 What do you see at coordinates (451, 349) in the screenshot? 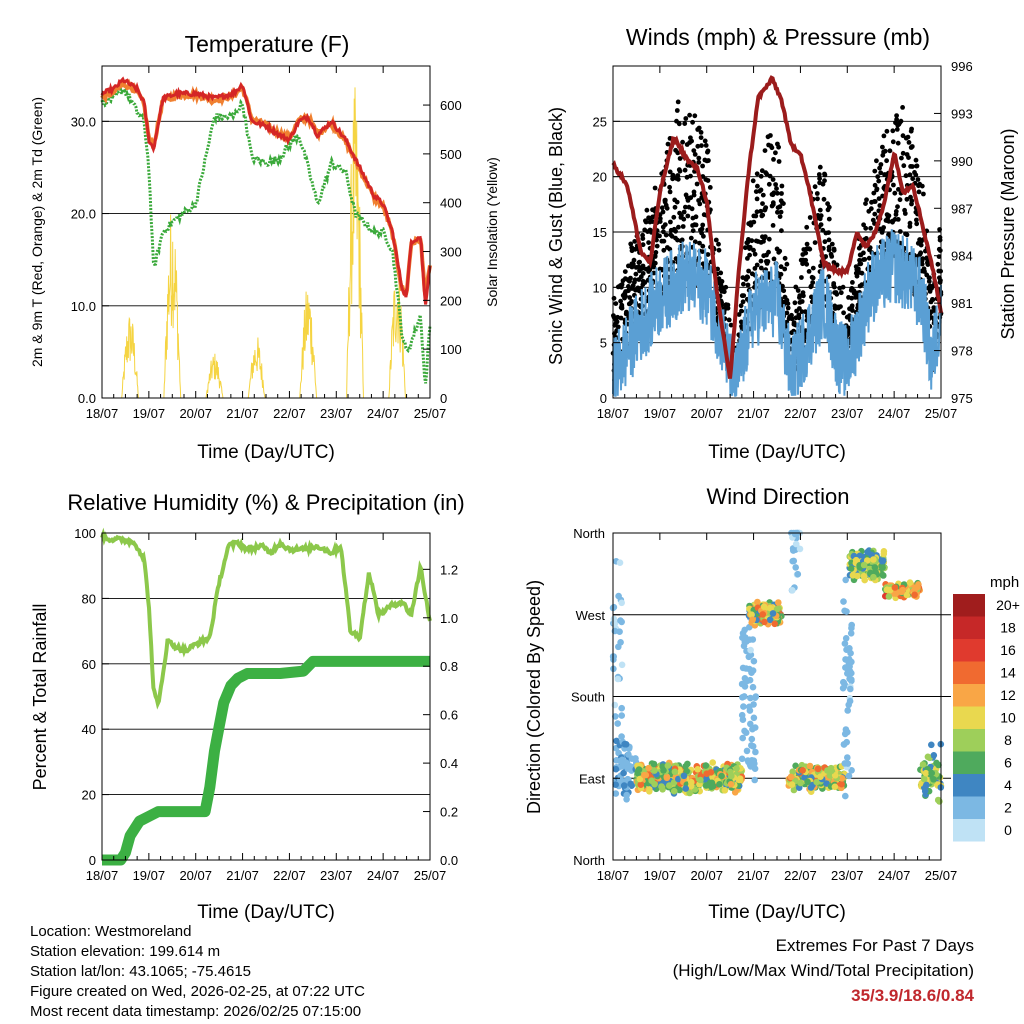
I see `solar-ytick-label-r: 100` at bounding box center [451, 349].